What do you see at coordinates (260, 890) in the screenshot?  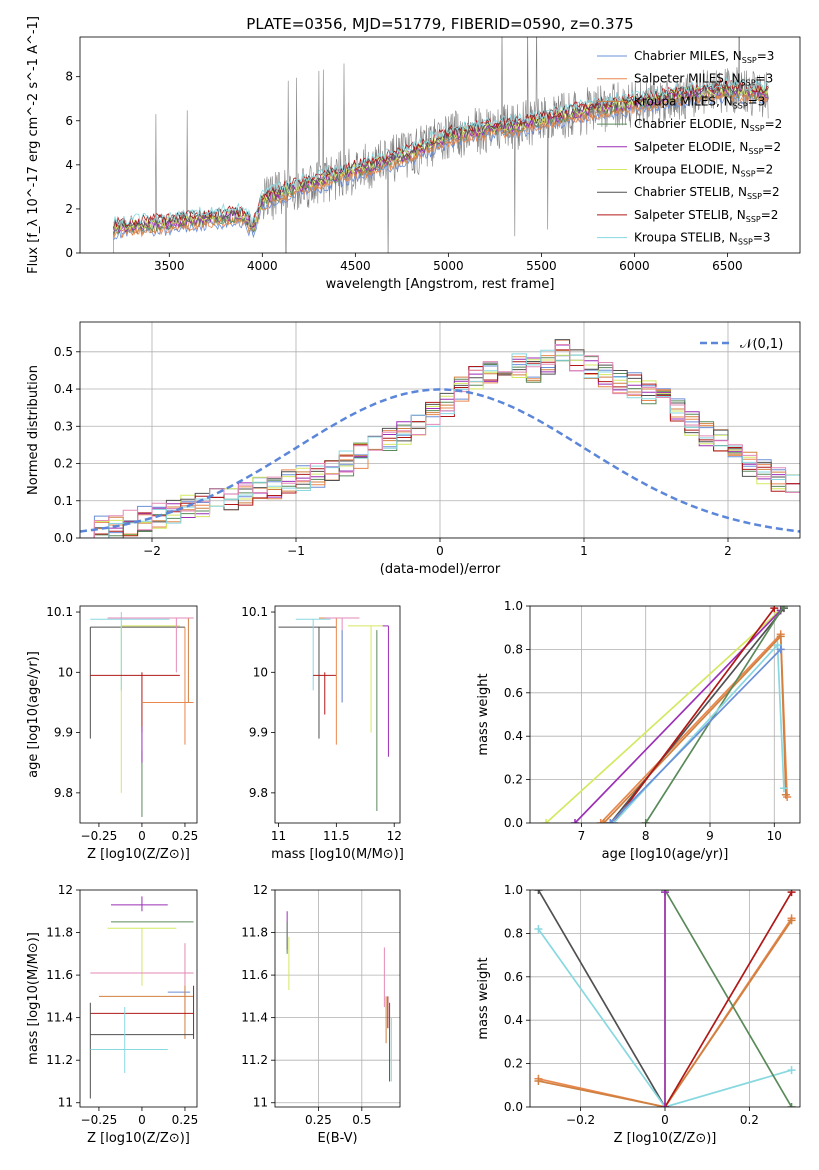 I see `y-tick-label: 12` at bounding box center [260, 890].